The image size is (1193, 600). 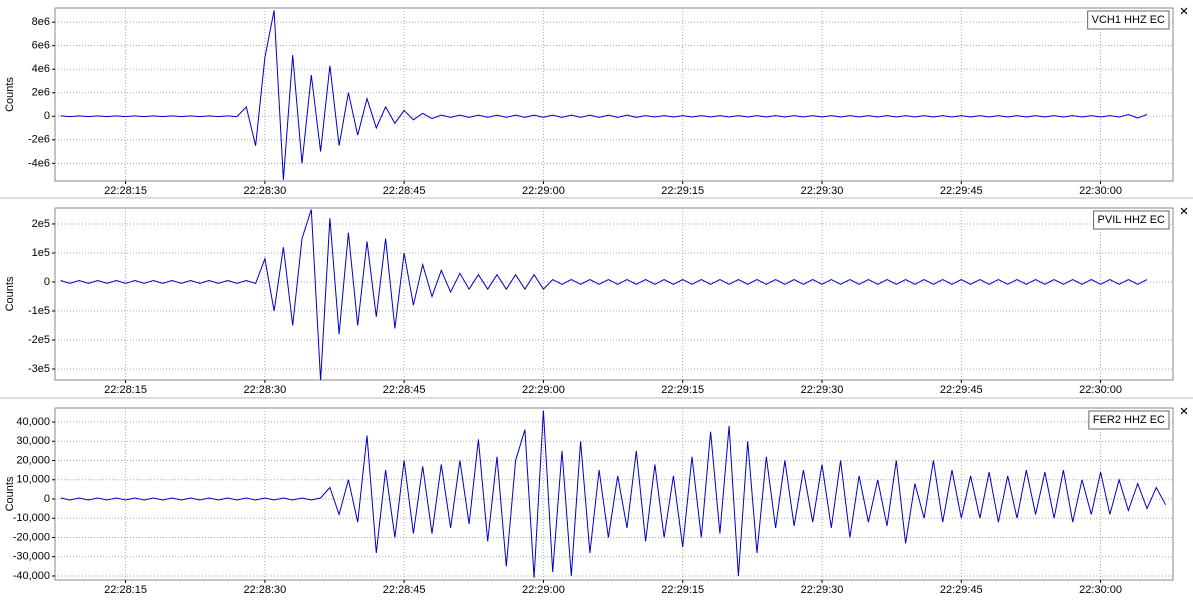 What do you see at coordinates (41, 69) in the screenshot?
I see `y-tick-label: 4e6` at bounding box center [41, 69].